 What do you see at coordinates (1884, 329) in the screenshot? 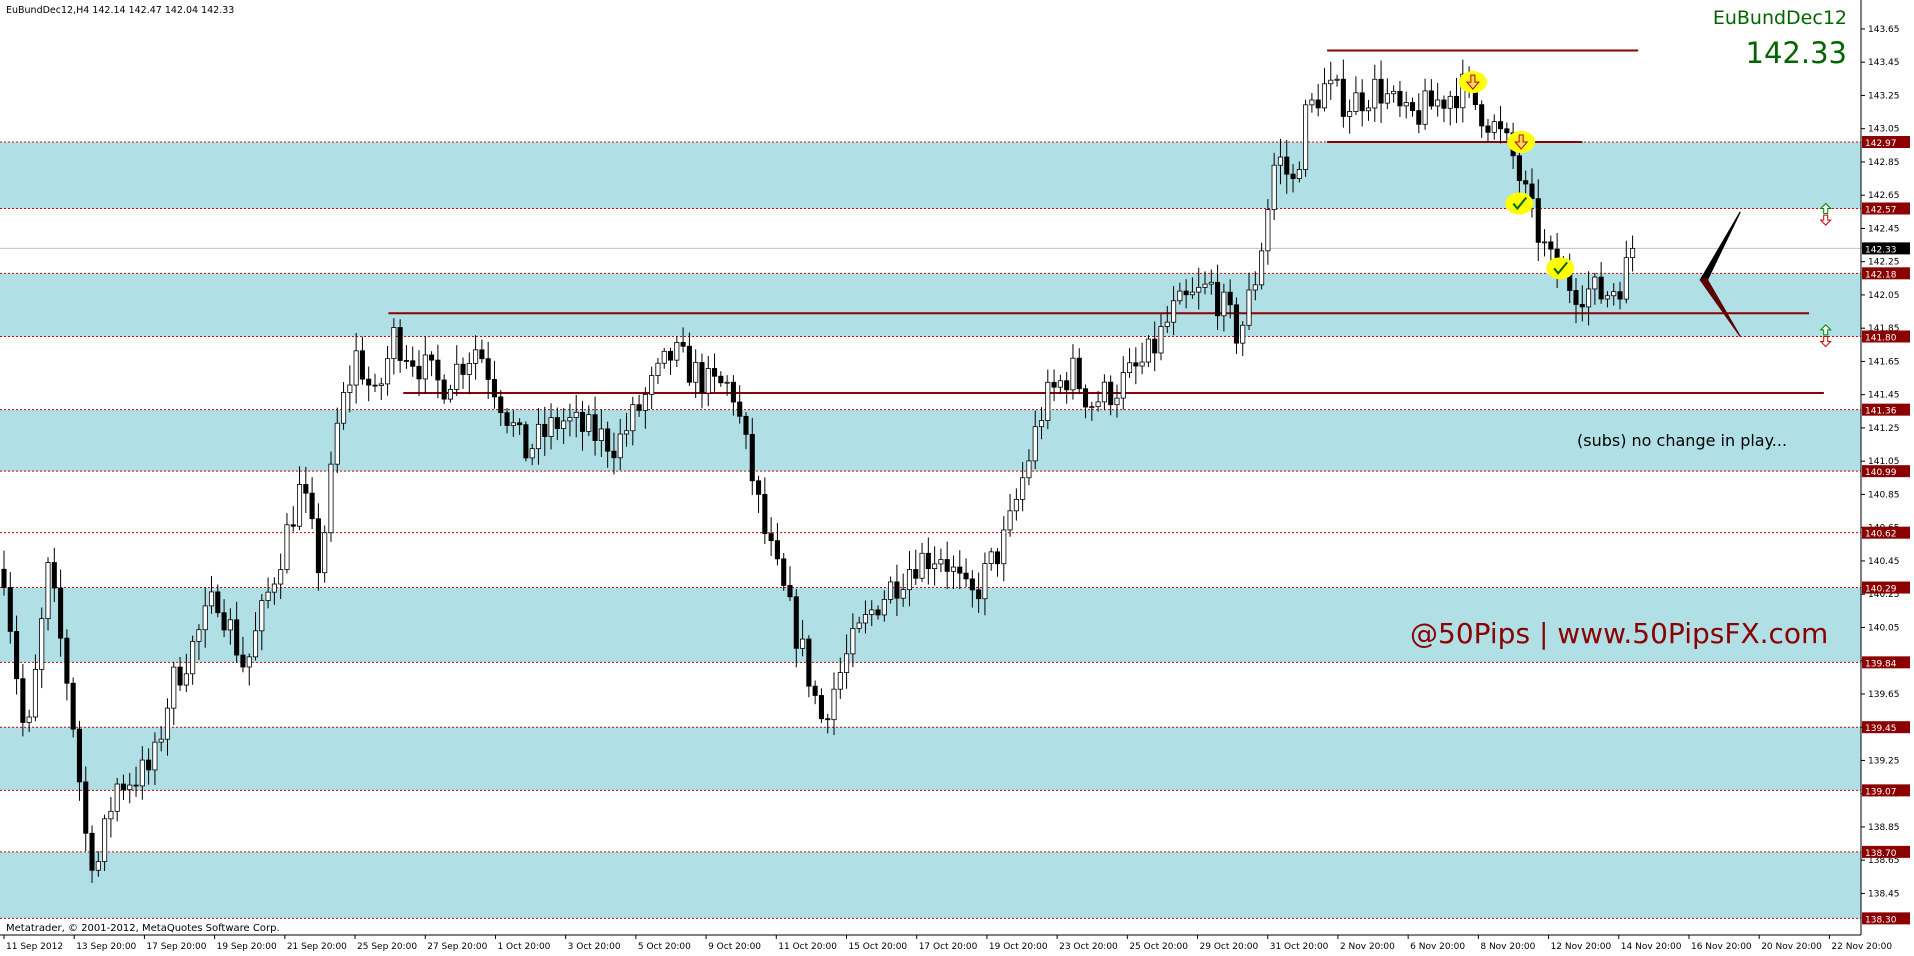
I see `y-tick-label: 141.85` at bounding box center [1884, 329].